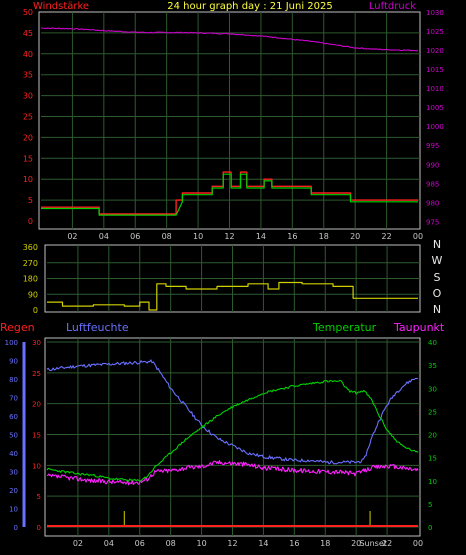  What do you see at coordinates (437, 260) in the screenshot?
I see `compass-label: W` at bounding box center [437, 260].